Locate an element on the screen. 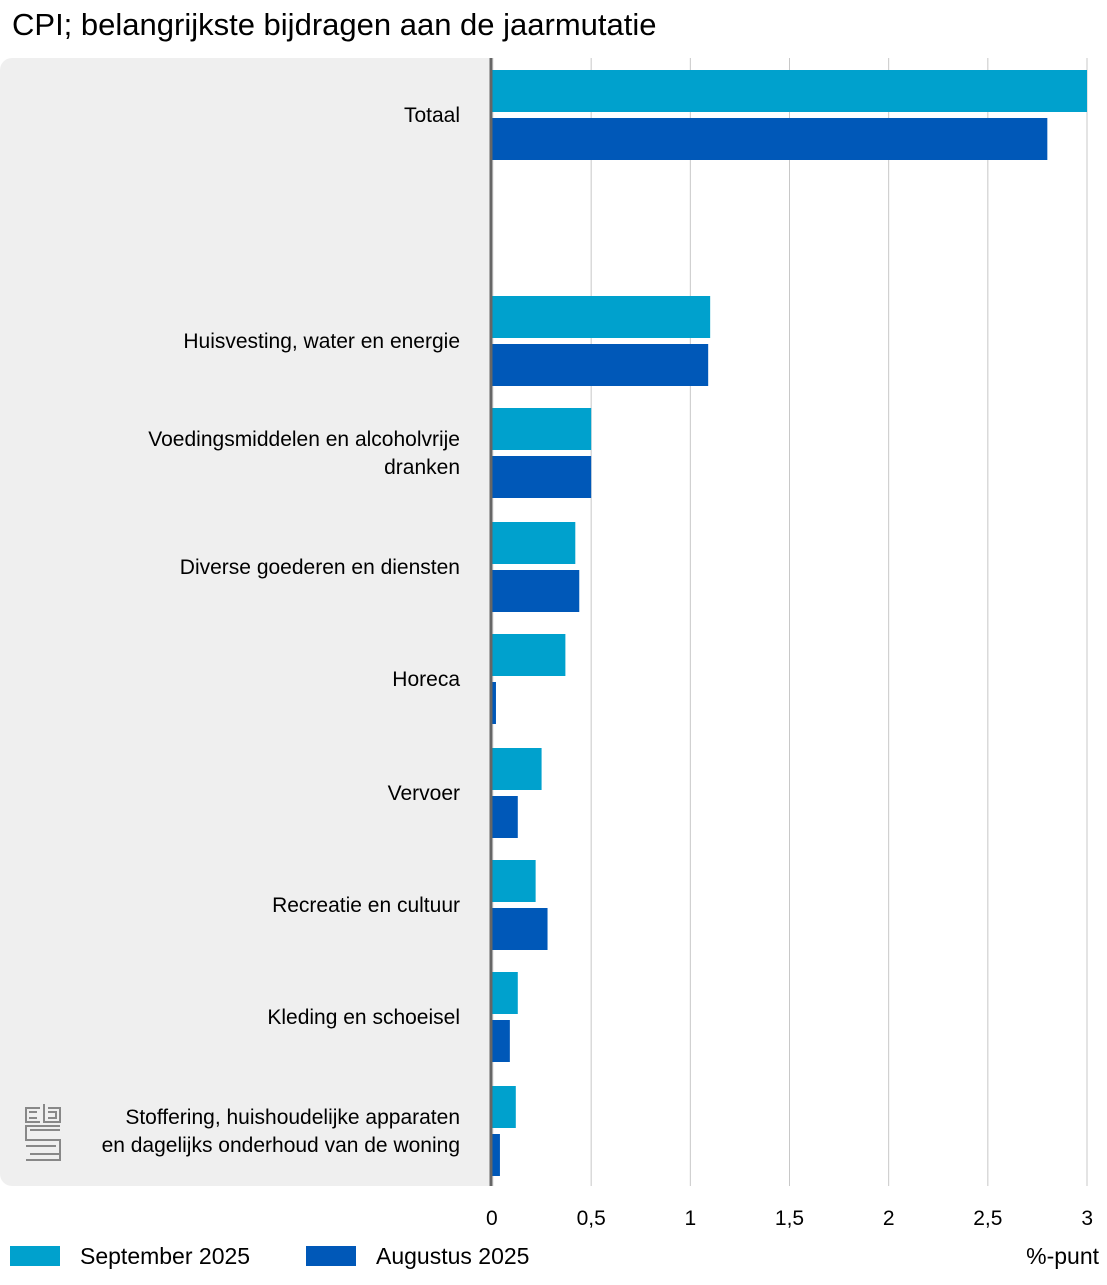 The height and width of the screenshot is (1285, 1107). category-label: Recreatie en cultuur is located at coordinates (366, 905).